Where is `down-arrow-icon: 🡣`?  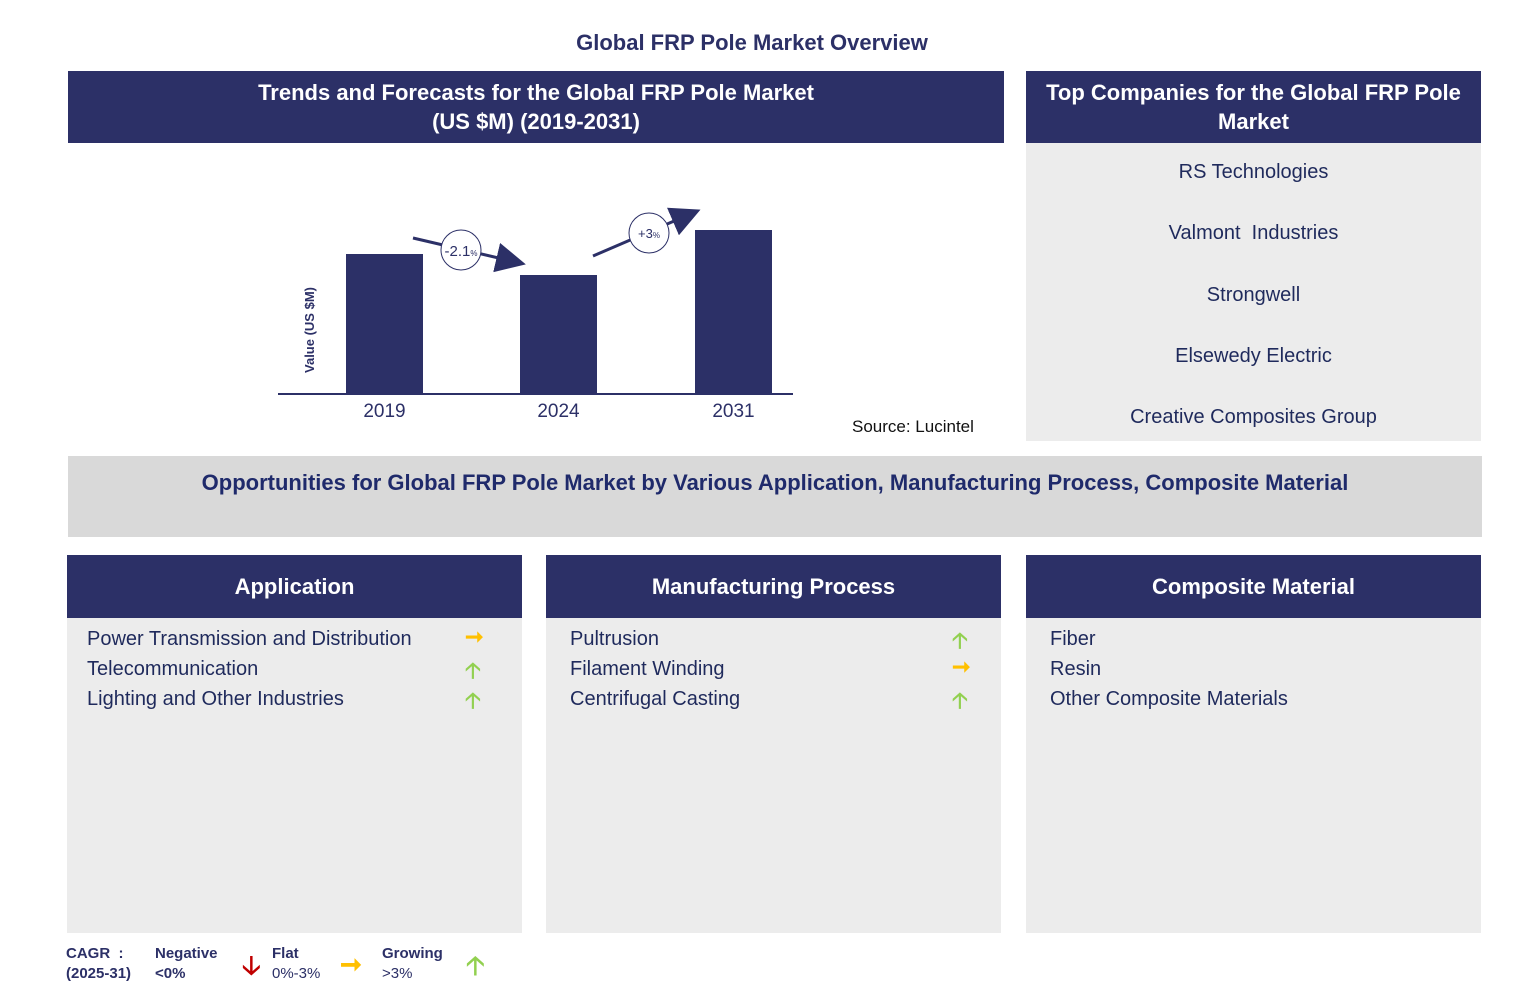 down-arrow-icon: 🡣 is located at coordinates (251, 965).